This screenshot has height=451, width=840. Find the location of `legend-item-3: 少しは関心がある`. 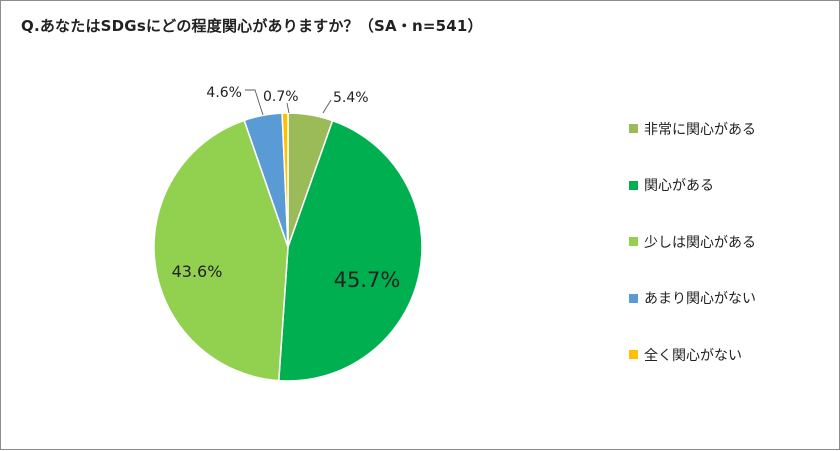

legend-item-3: 少しは関心がある is located at coordinates (729, 241).